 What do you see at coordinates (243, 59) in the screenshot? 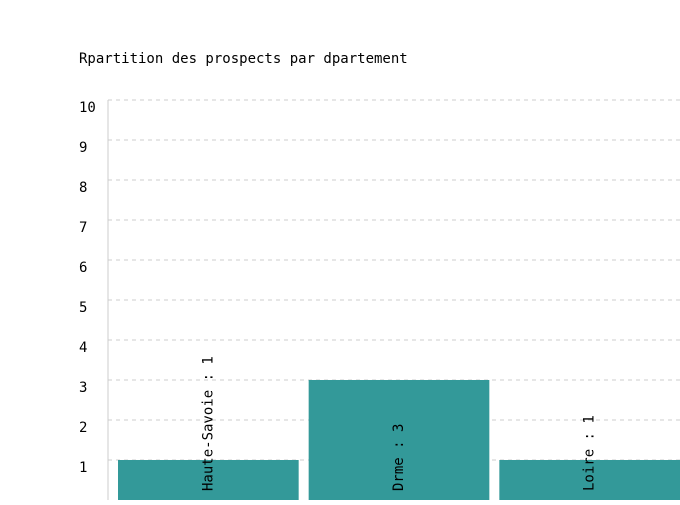
I see `chart-title: Rpartition des prospects par dpartement` at bounding box center [243, 59].